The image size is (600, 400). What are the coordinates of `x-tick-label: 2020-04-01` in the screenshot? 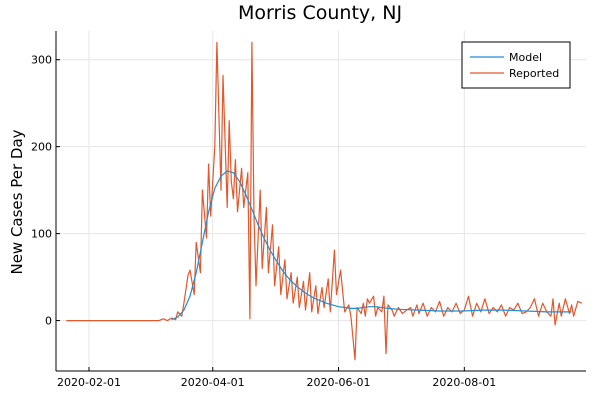 It's located at (213, 382).